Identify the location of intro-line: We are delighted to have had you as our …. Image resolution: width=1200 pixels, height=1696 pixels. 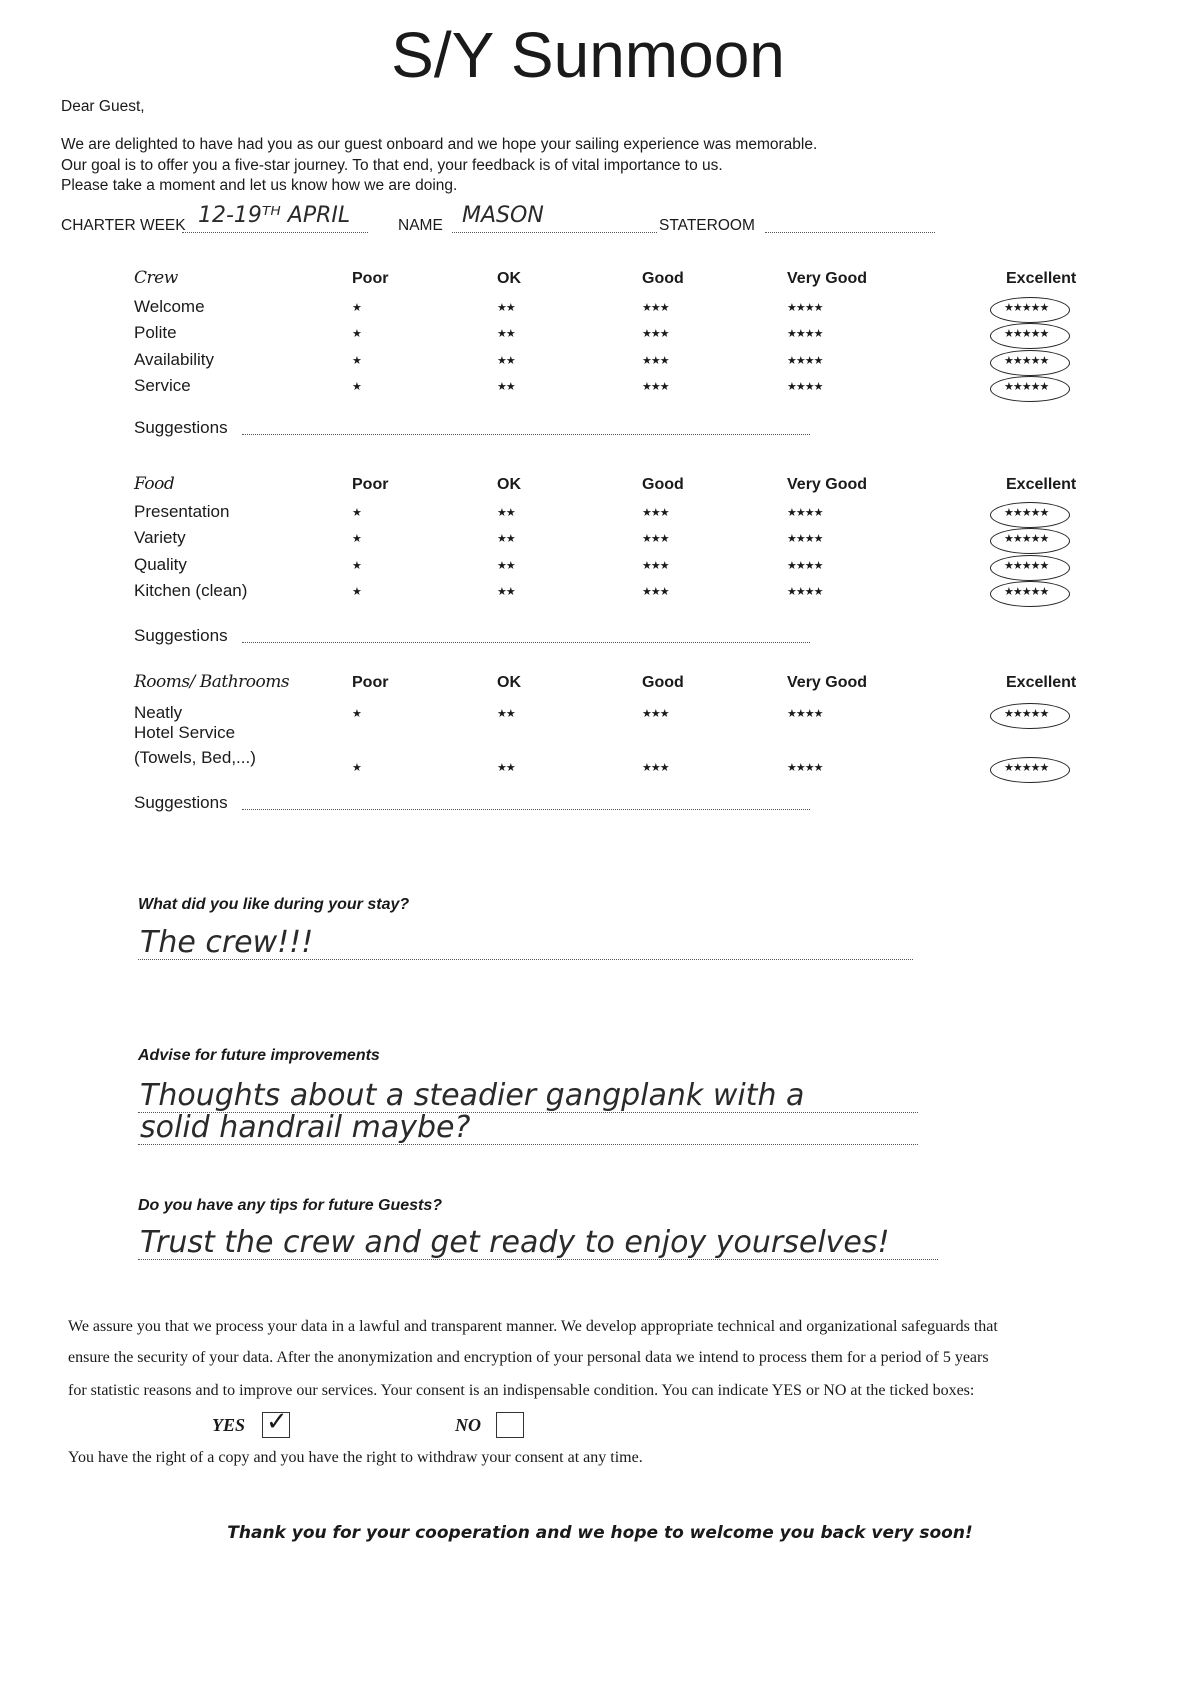
(439, 144).